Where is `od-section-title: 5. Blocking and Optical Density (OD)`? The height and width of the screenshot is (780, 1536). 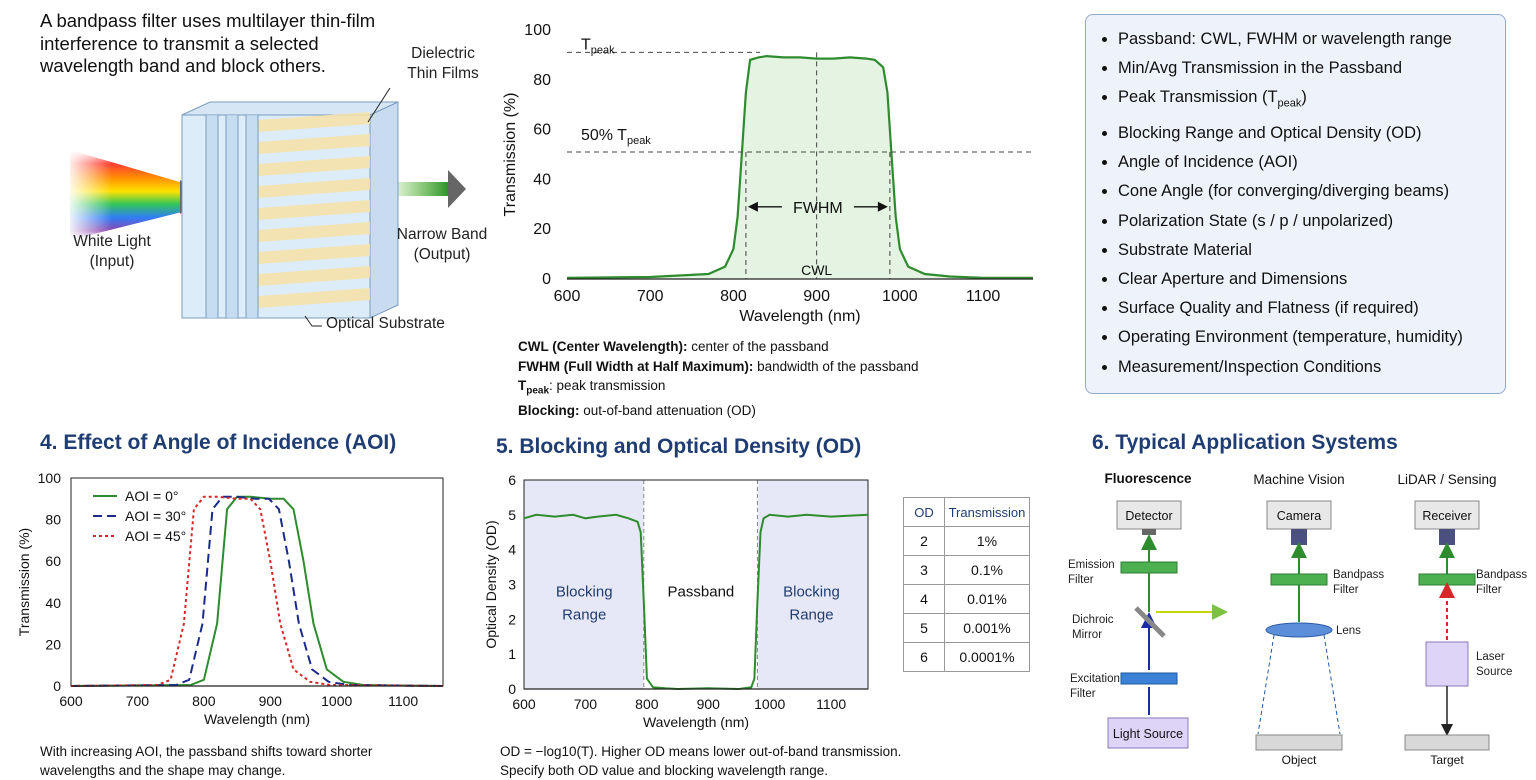 od-section-title: 5. Blocking and Optical Density (OD) is located at coordinates (679, 446).